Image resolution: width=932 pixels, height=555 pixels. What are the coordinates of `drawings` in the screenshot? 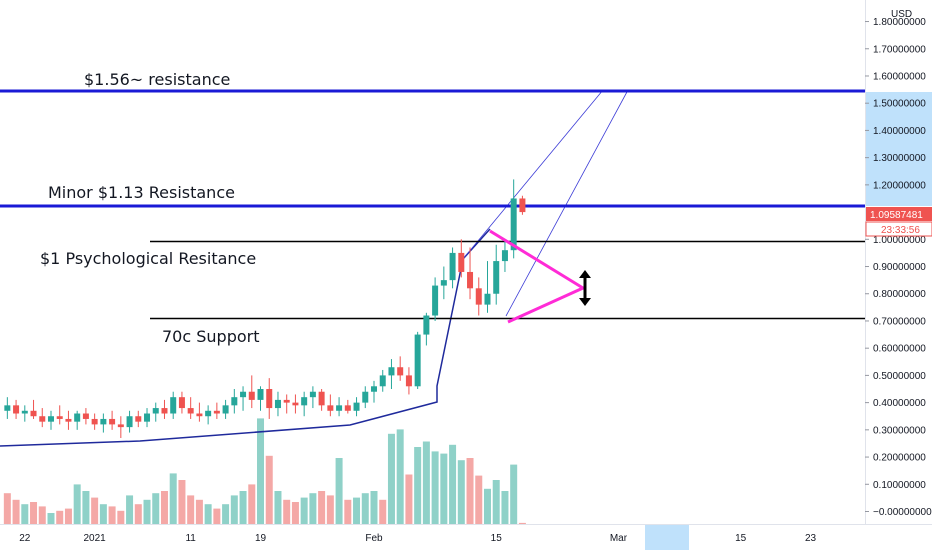 It's located at (540, 276).